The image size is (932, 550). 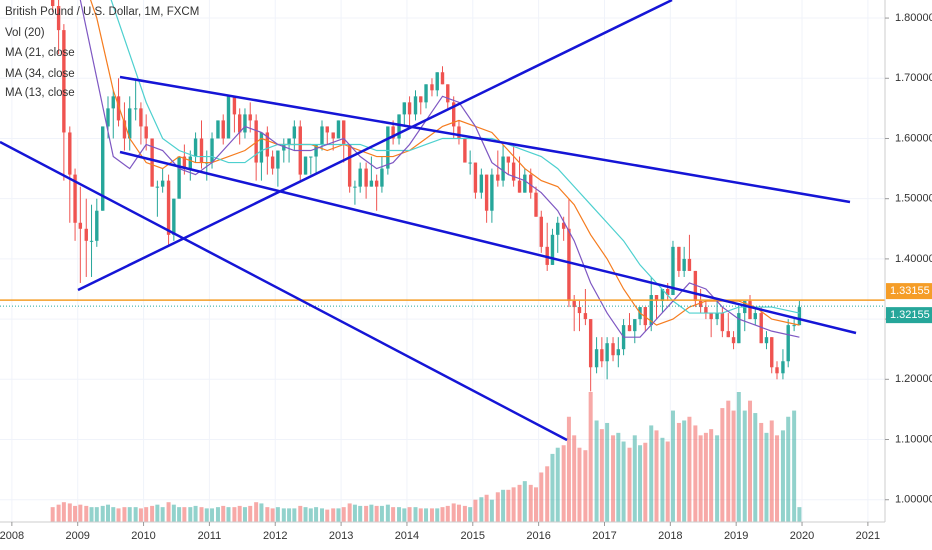 What do you see at coordinates (913, 259) in the screenshot?
I see `y-tick-label: 1.40000` at bounding box center [913, 259].